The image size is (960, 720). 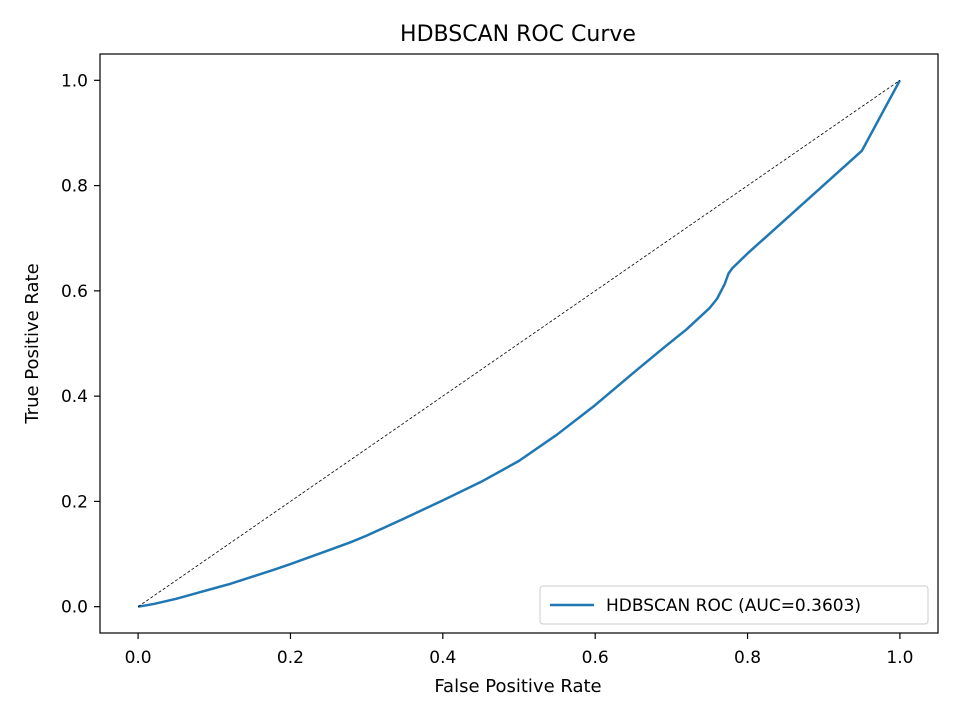 I want to click on x-tick-label: 1.0, so click(x=899, y=658).